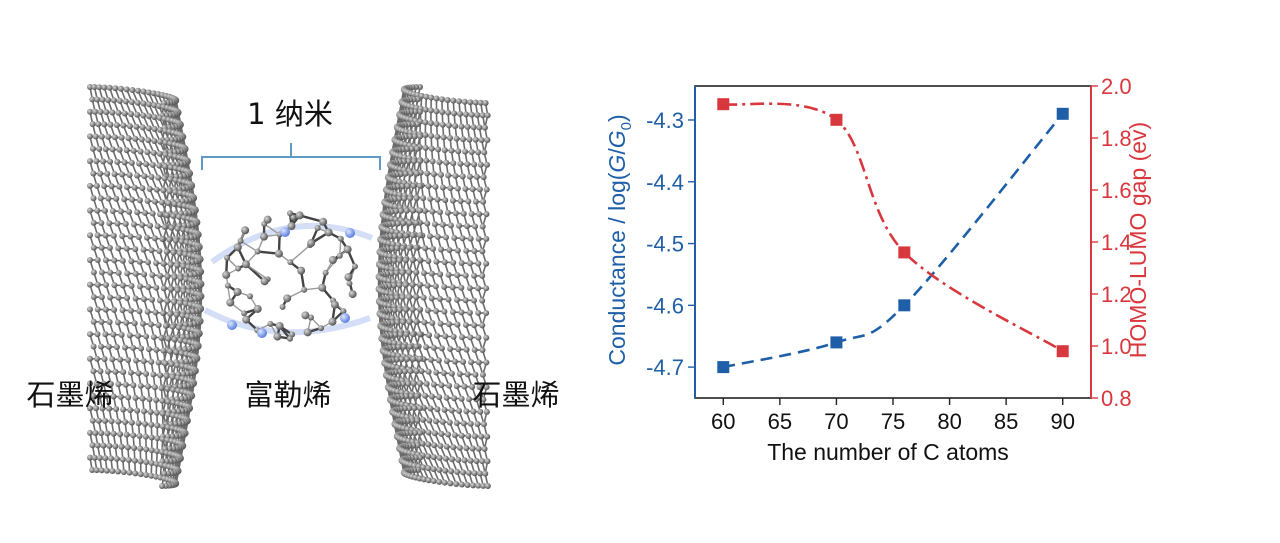  I want to click on right-axis-label: HOMO-LUMO gap (ev), so click(1138, 240).